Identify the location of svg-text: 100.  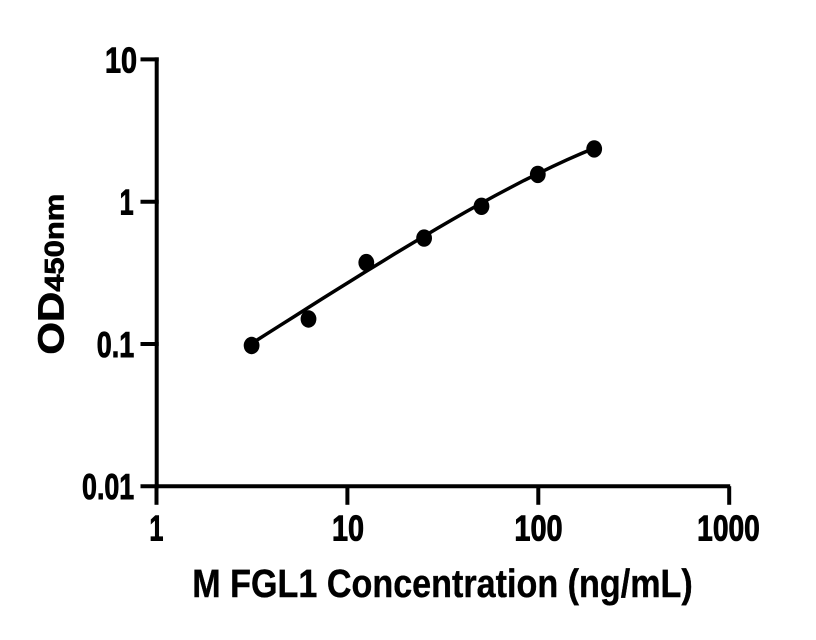
(538, 528).